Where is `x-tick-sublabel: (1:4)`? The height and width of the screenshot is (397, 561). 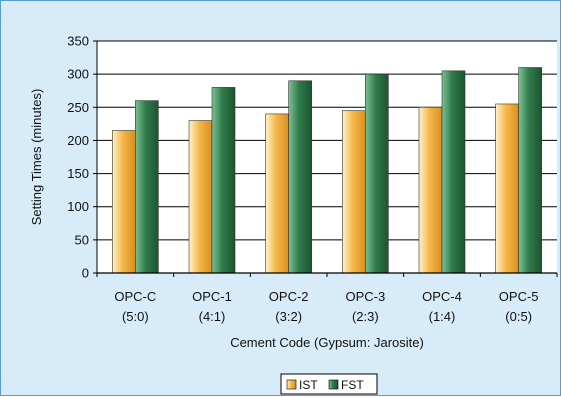
x-tick-sublabel: (1:4) is located at coordinates (442, 316).